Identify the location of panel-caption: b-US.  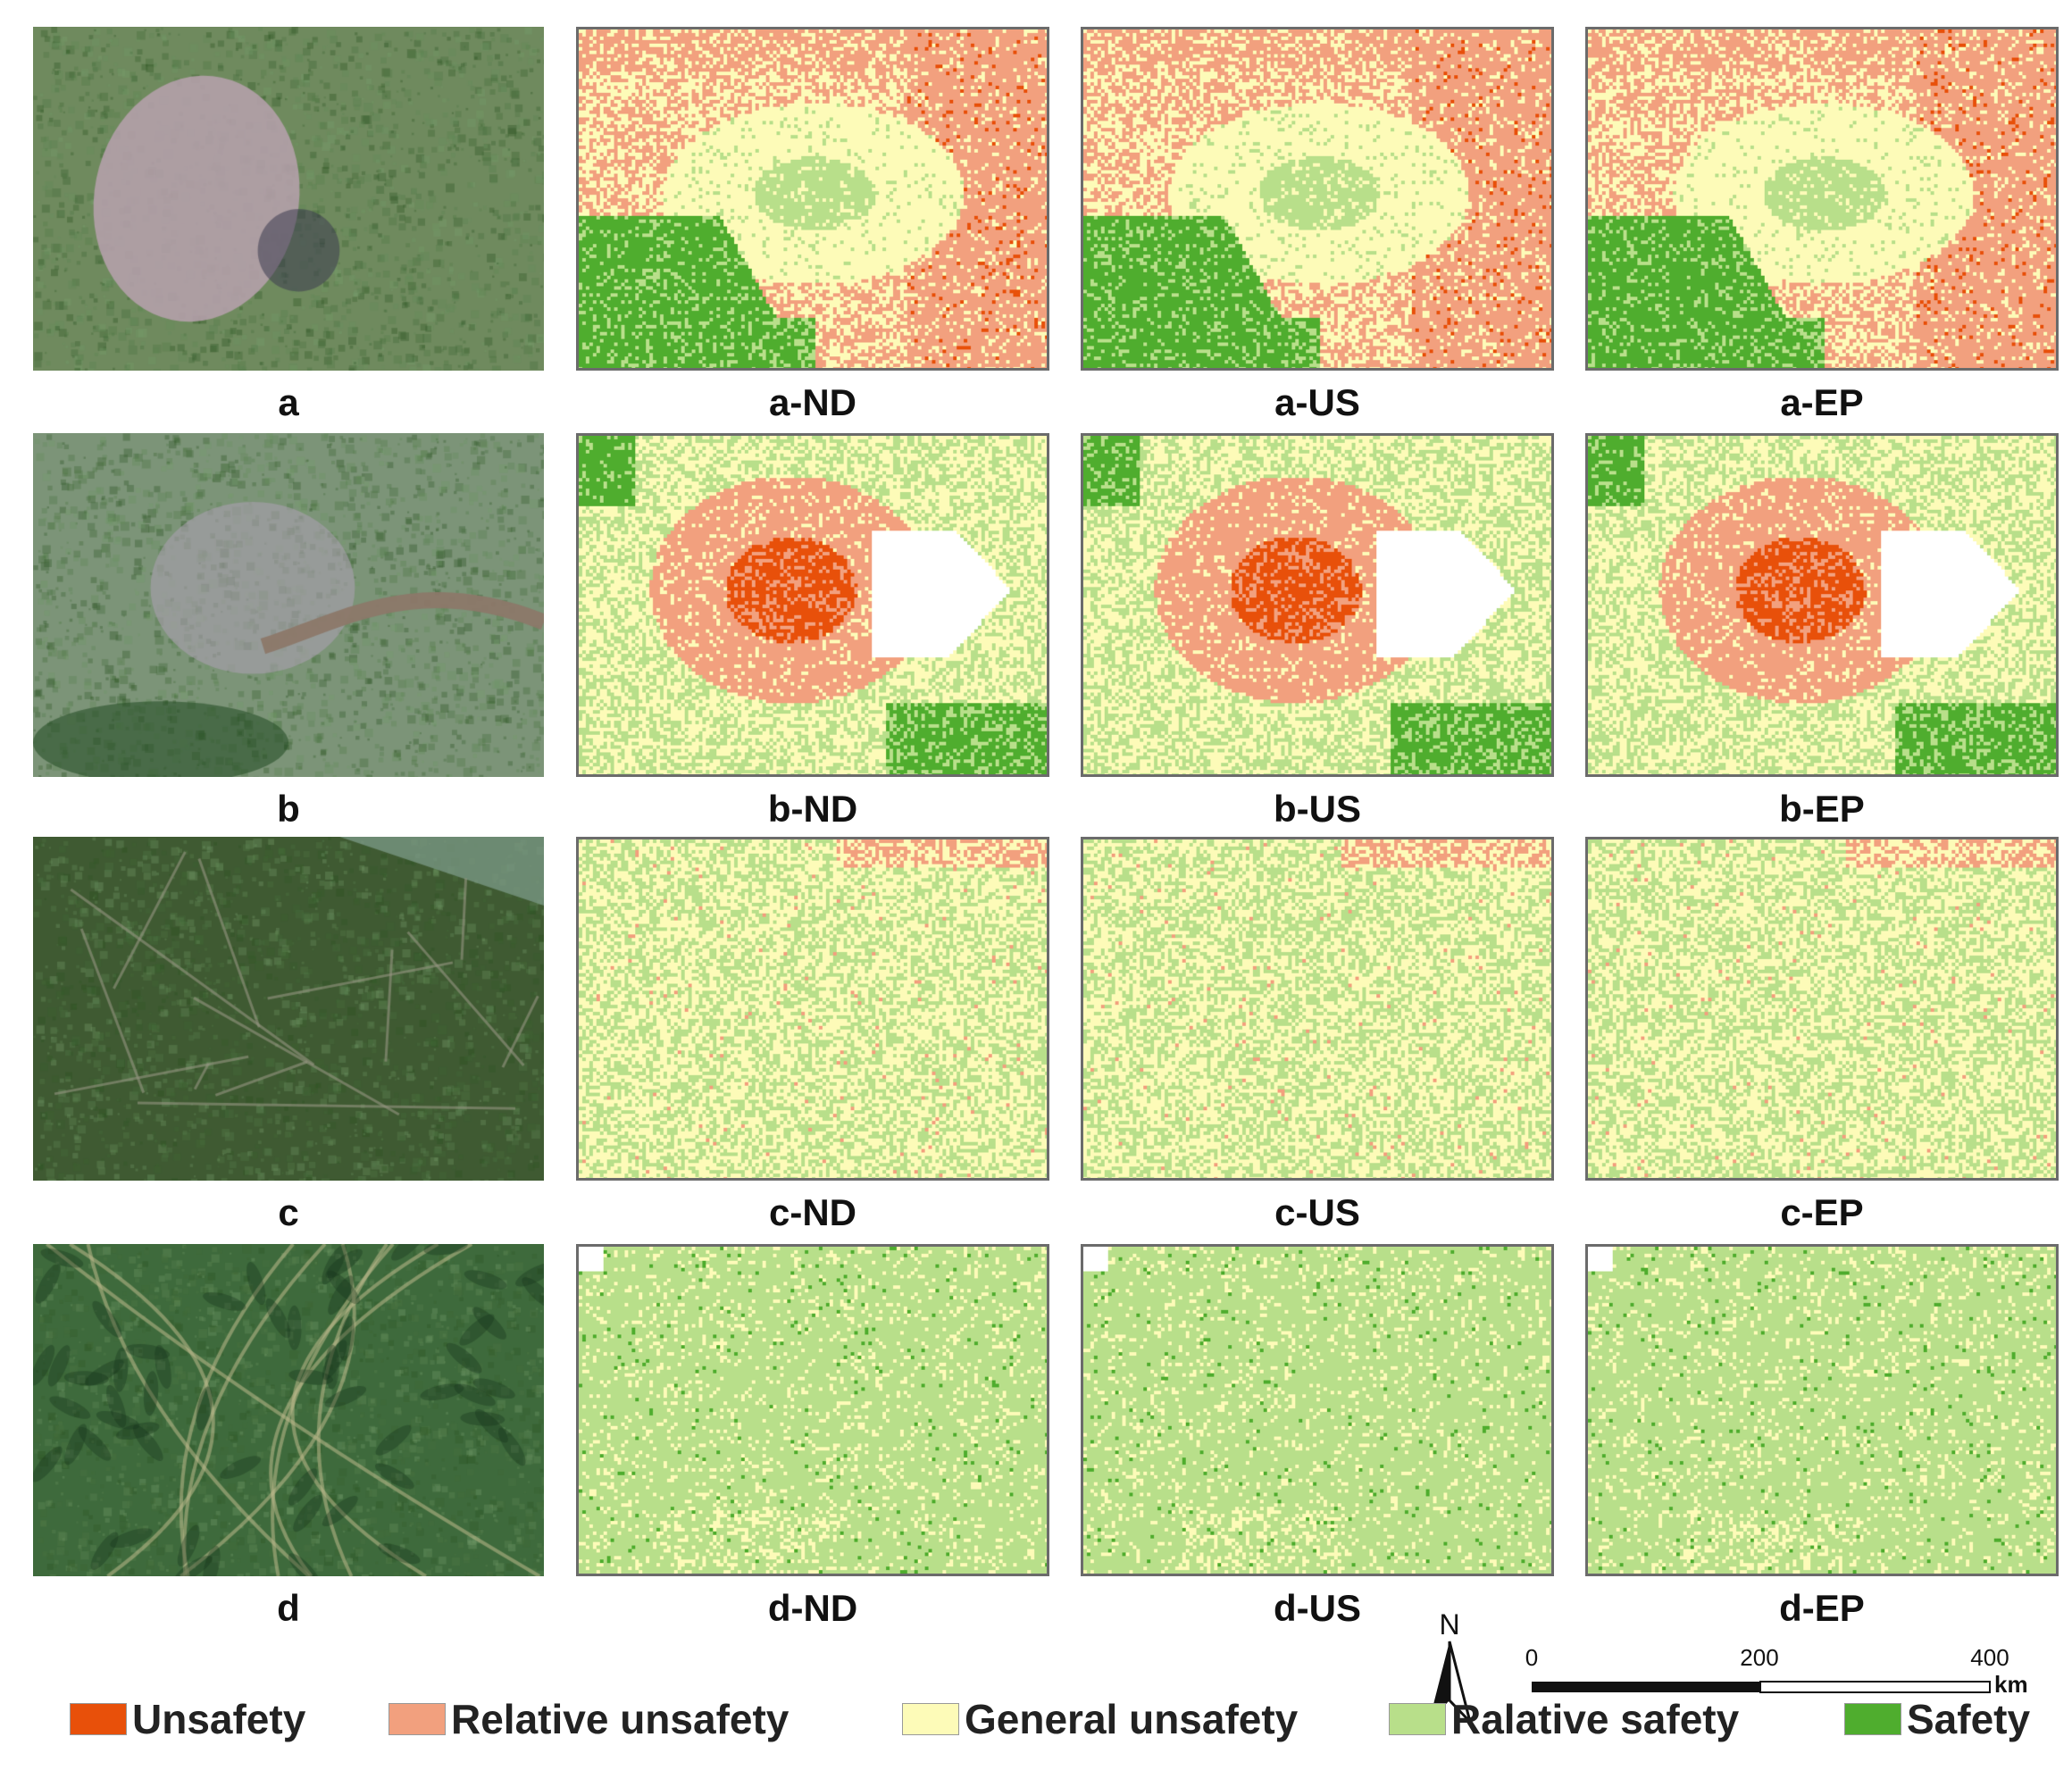
(1317, 809).